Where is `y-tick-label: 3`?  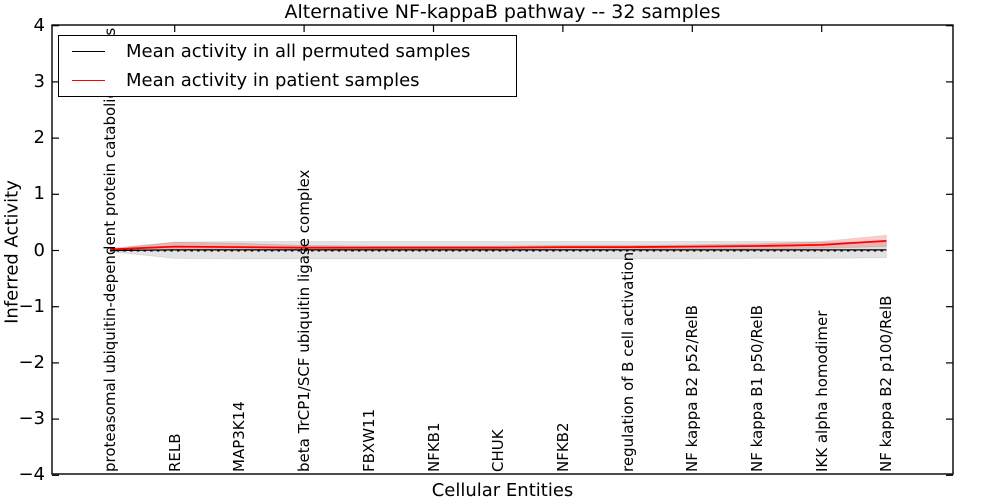 y-tick-label: 3 is located at coordinates (39, 81).